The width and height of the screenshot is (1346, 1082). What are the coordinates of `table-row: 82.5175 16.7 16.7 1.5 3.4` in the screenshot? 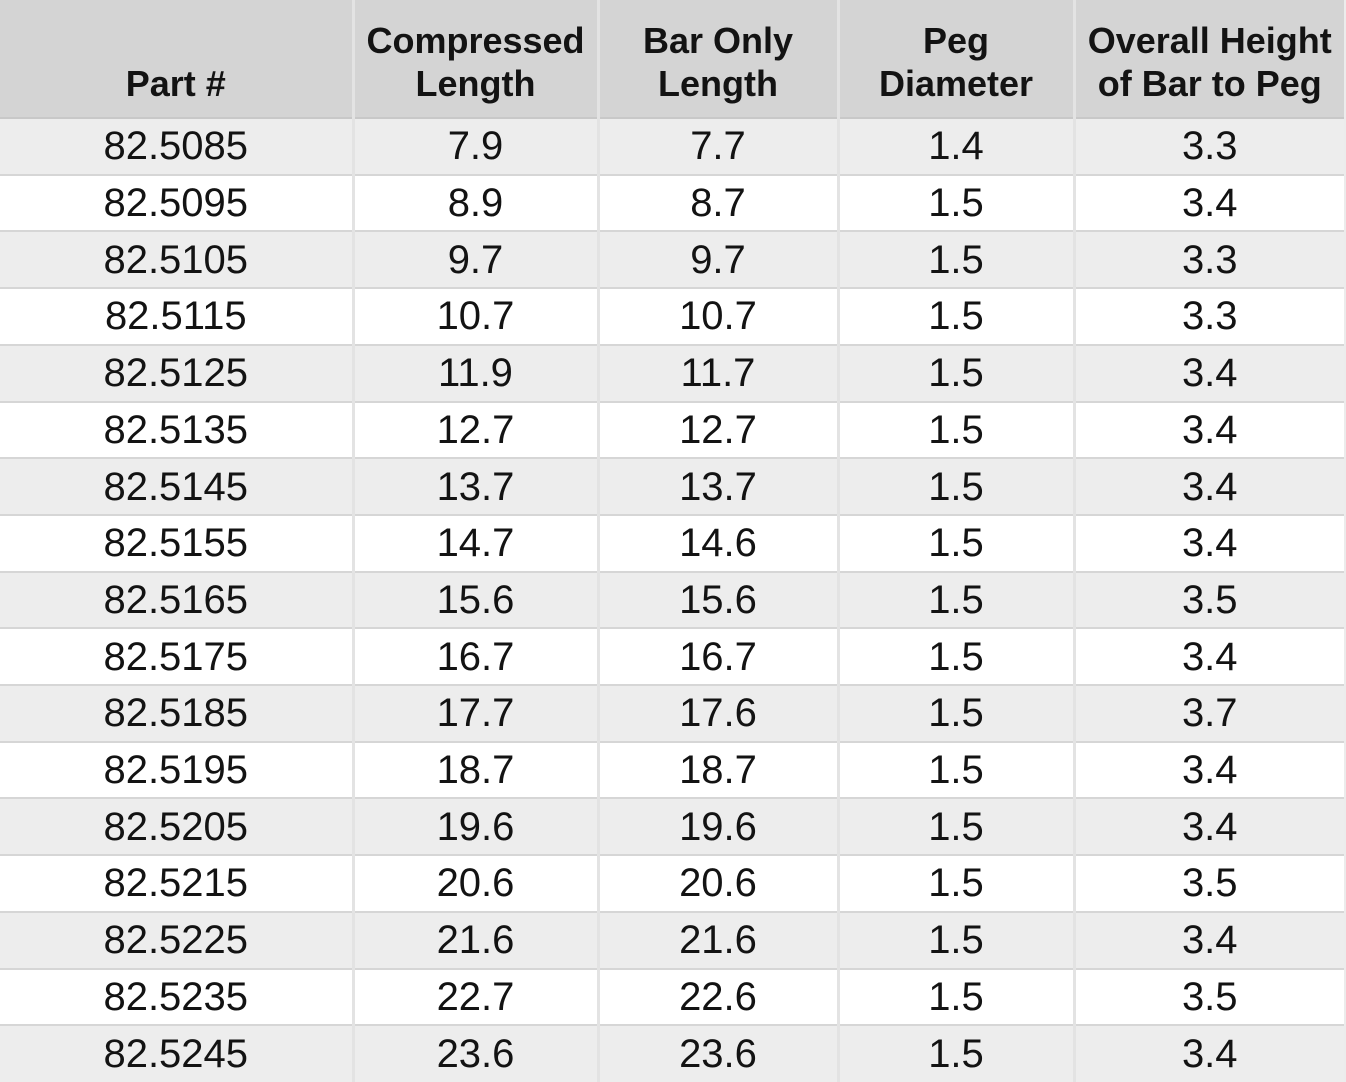 It's located at (673, 656).